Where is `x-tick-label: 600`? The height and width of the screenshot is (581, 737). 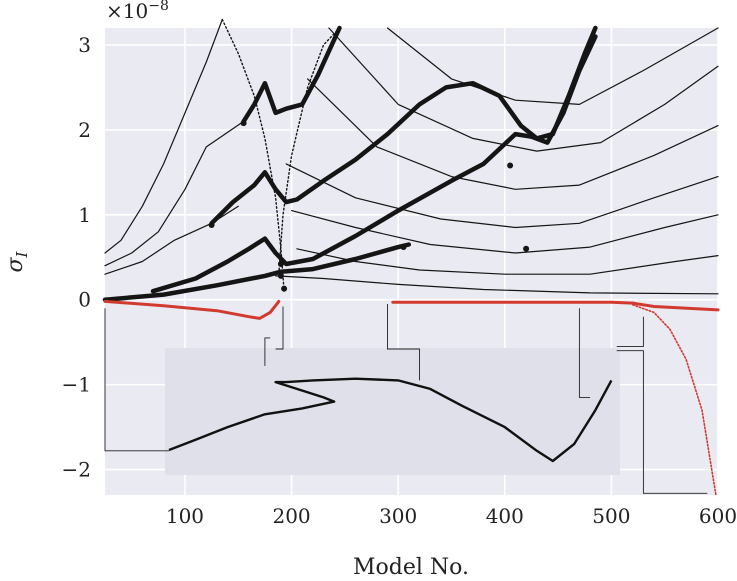
x-tick-label: 600 is located at coordinates (718, 516).